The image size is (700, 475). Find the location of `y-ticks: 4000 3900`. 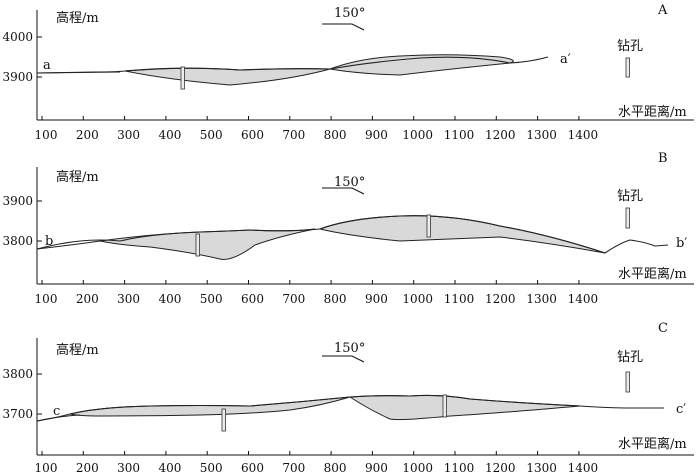

y-ticks: 4000 3900 is located at coordinates (22, 57).